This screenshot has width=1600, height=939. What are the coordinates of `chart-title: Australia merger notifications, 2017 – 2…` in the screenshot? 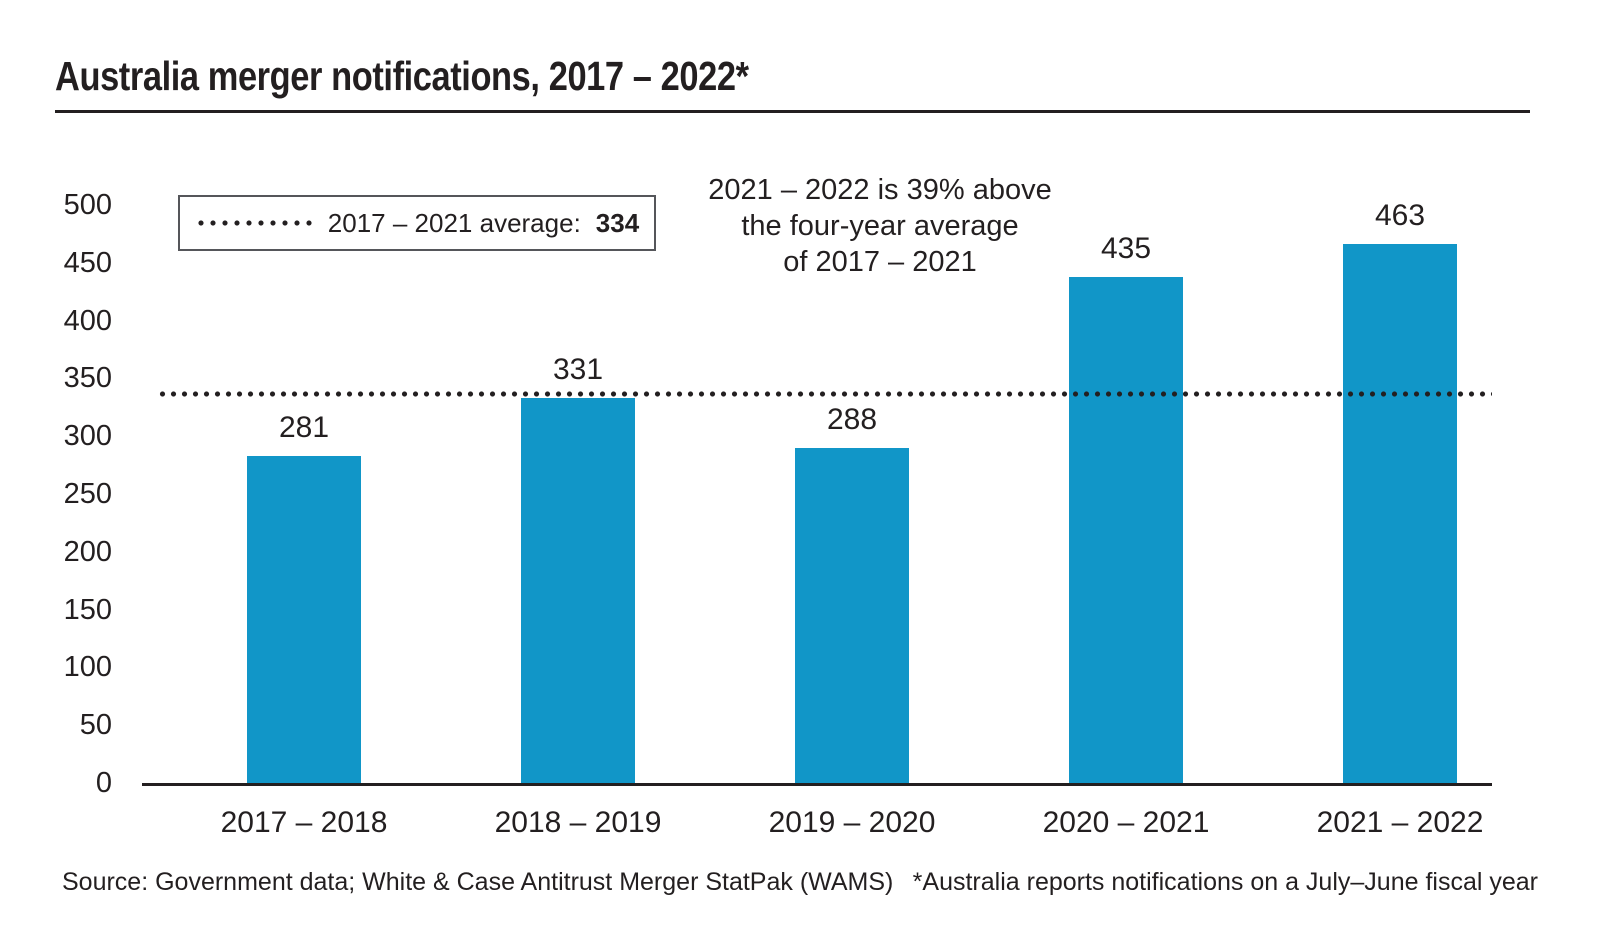 It's located at (402, 76).